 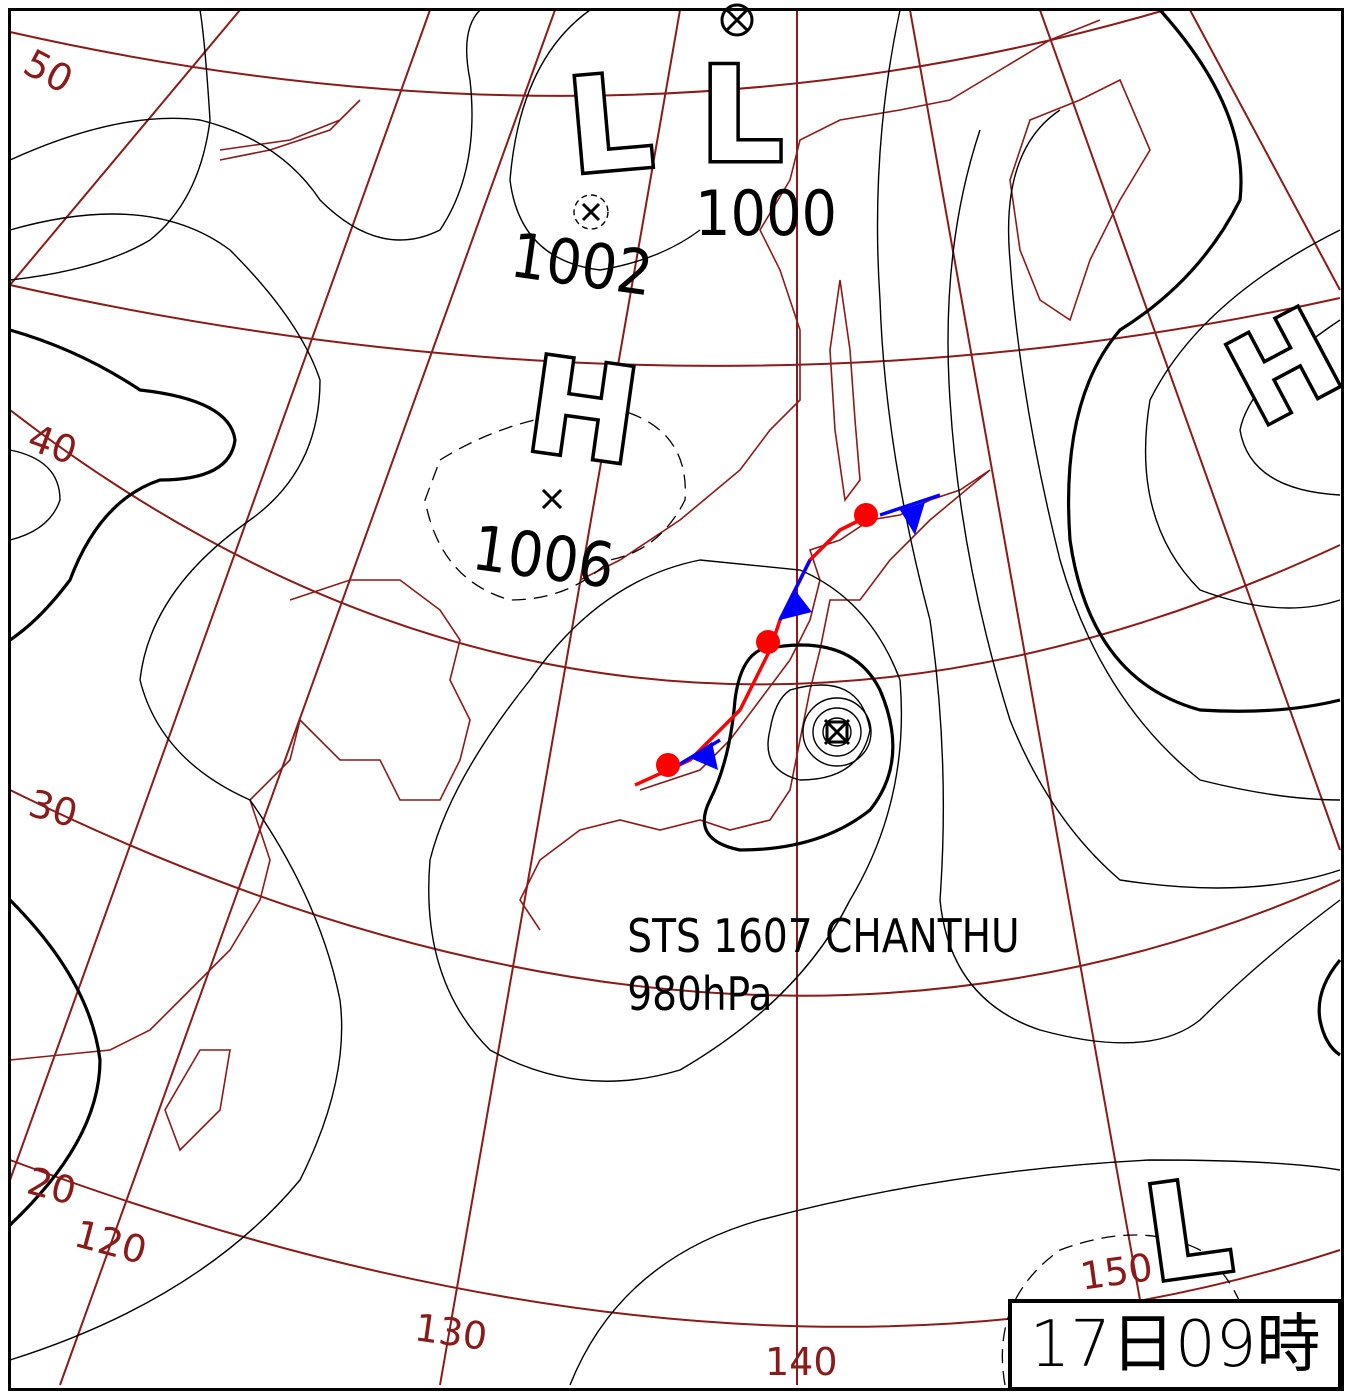 I want to click on cold-front-line, so click(x=805, y=632).